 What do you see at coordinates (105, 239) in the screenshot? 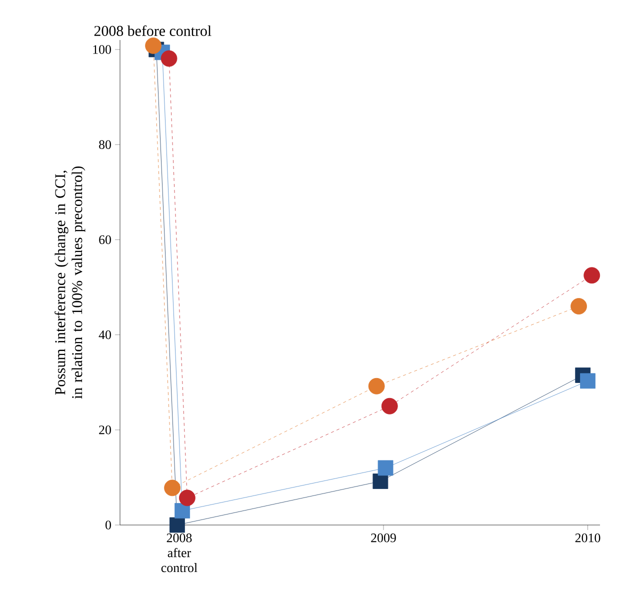
I see `y-tick-label: 60` at bounding box center [105, 239].